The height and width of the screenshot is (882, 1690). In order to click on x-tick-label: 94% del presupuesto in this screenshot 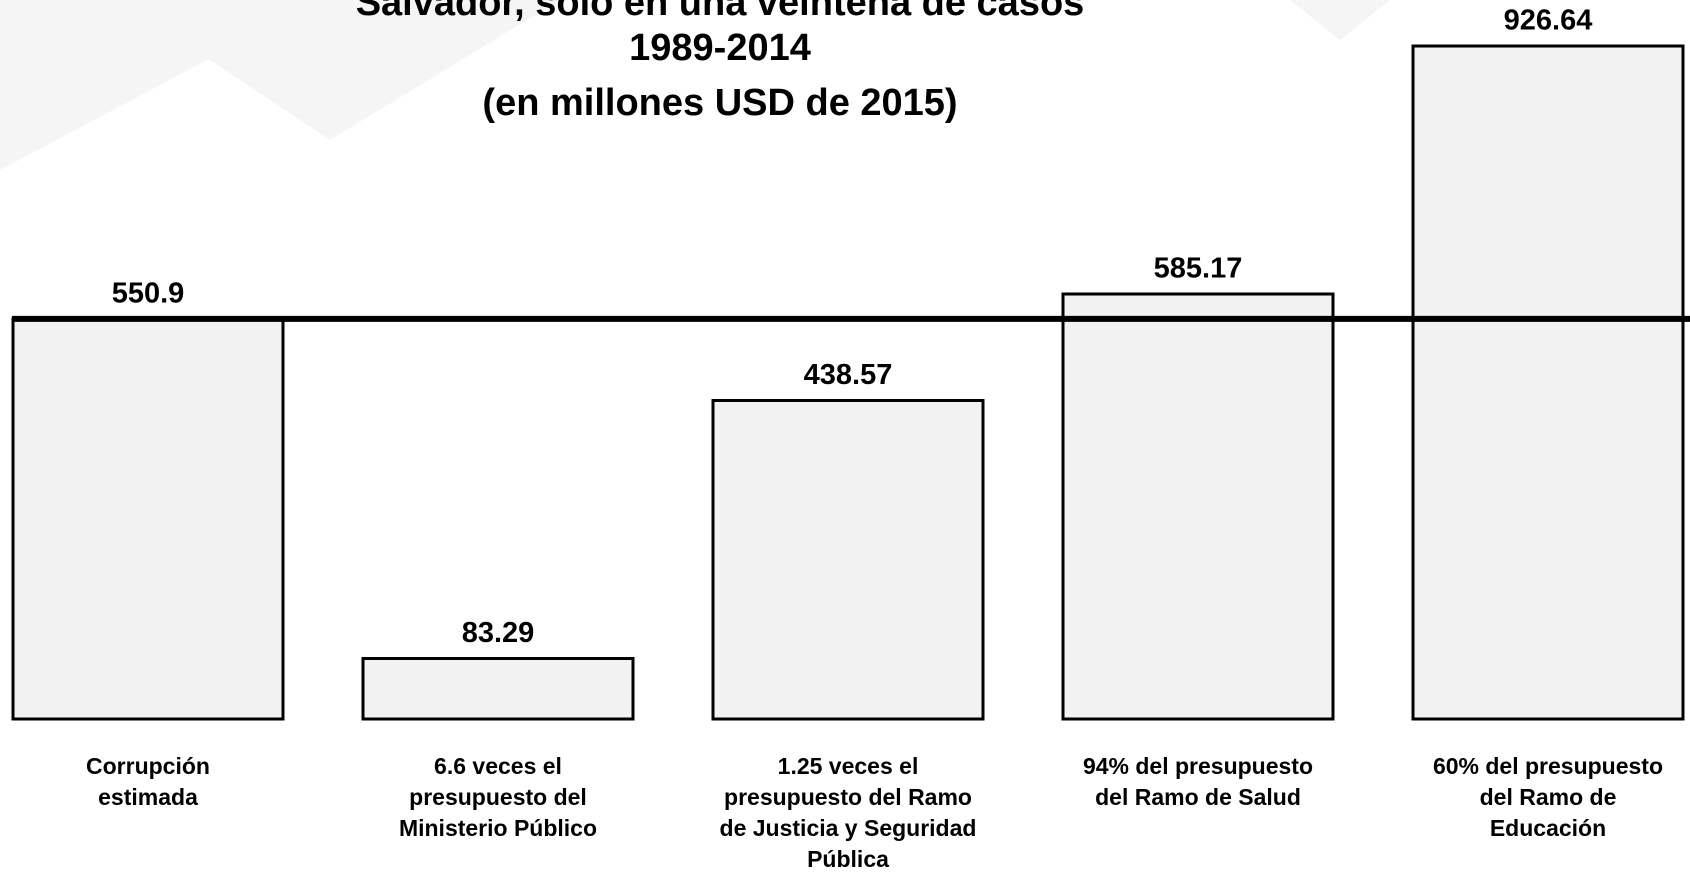, I will do `click(1198, 766)`.